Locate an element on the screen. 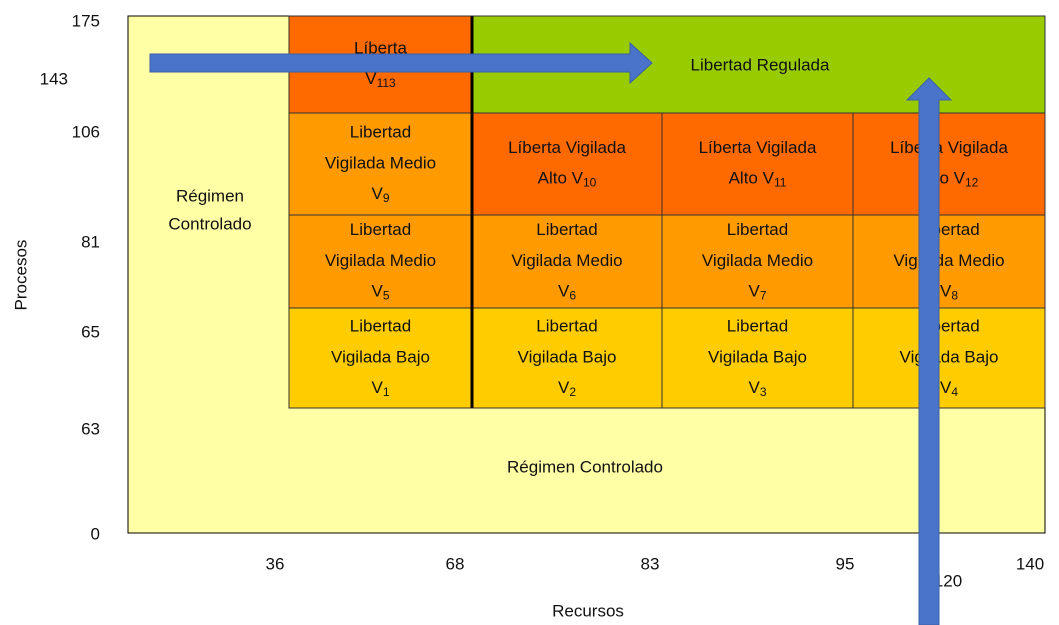 This screenshot has width=1059, height=625. cell-code: V3 is located at coordinates (757, 388).